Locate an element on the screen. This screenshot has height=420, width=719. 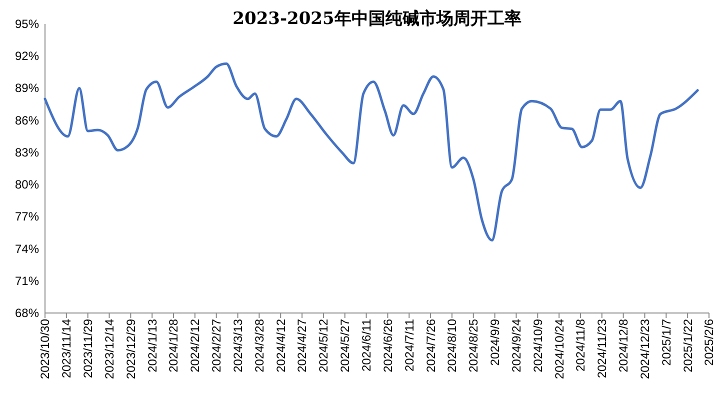
y-tick-label: 77% is located at coordinates (27, 217).